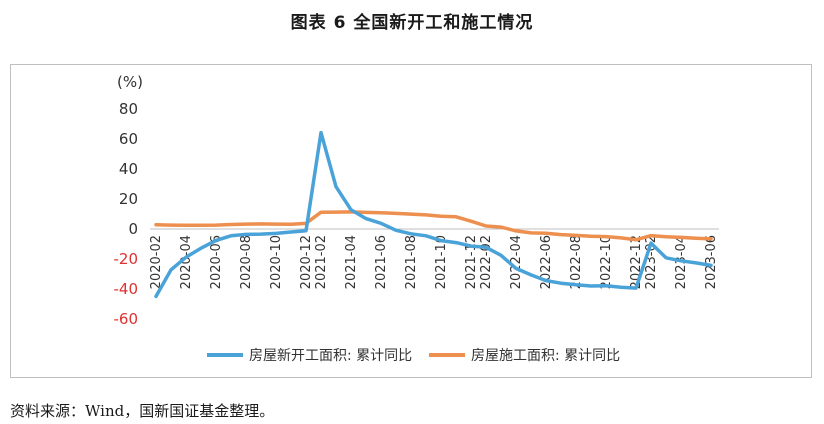 Image resolution: width=824 pixels, height=424 pixels. What do you see at coordinates (330, 356) in the screenshot?
I see `legend-label: 房屋新开工面积: 累计同比` at bounding box center [330, 356].